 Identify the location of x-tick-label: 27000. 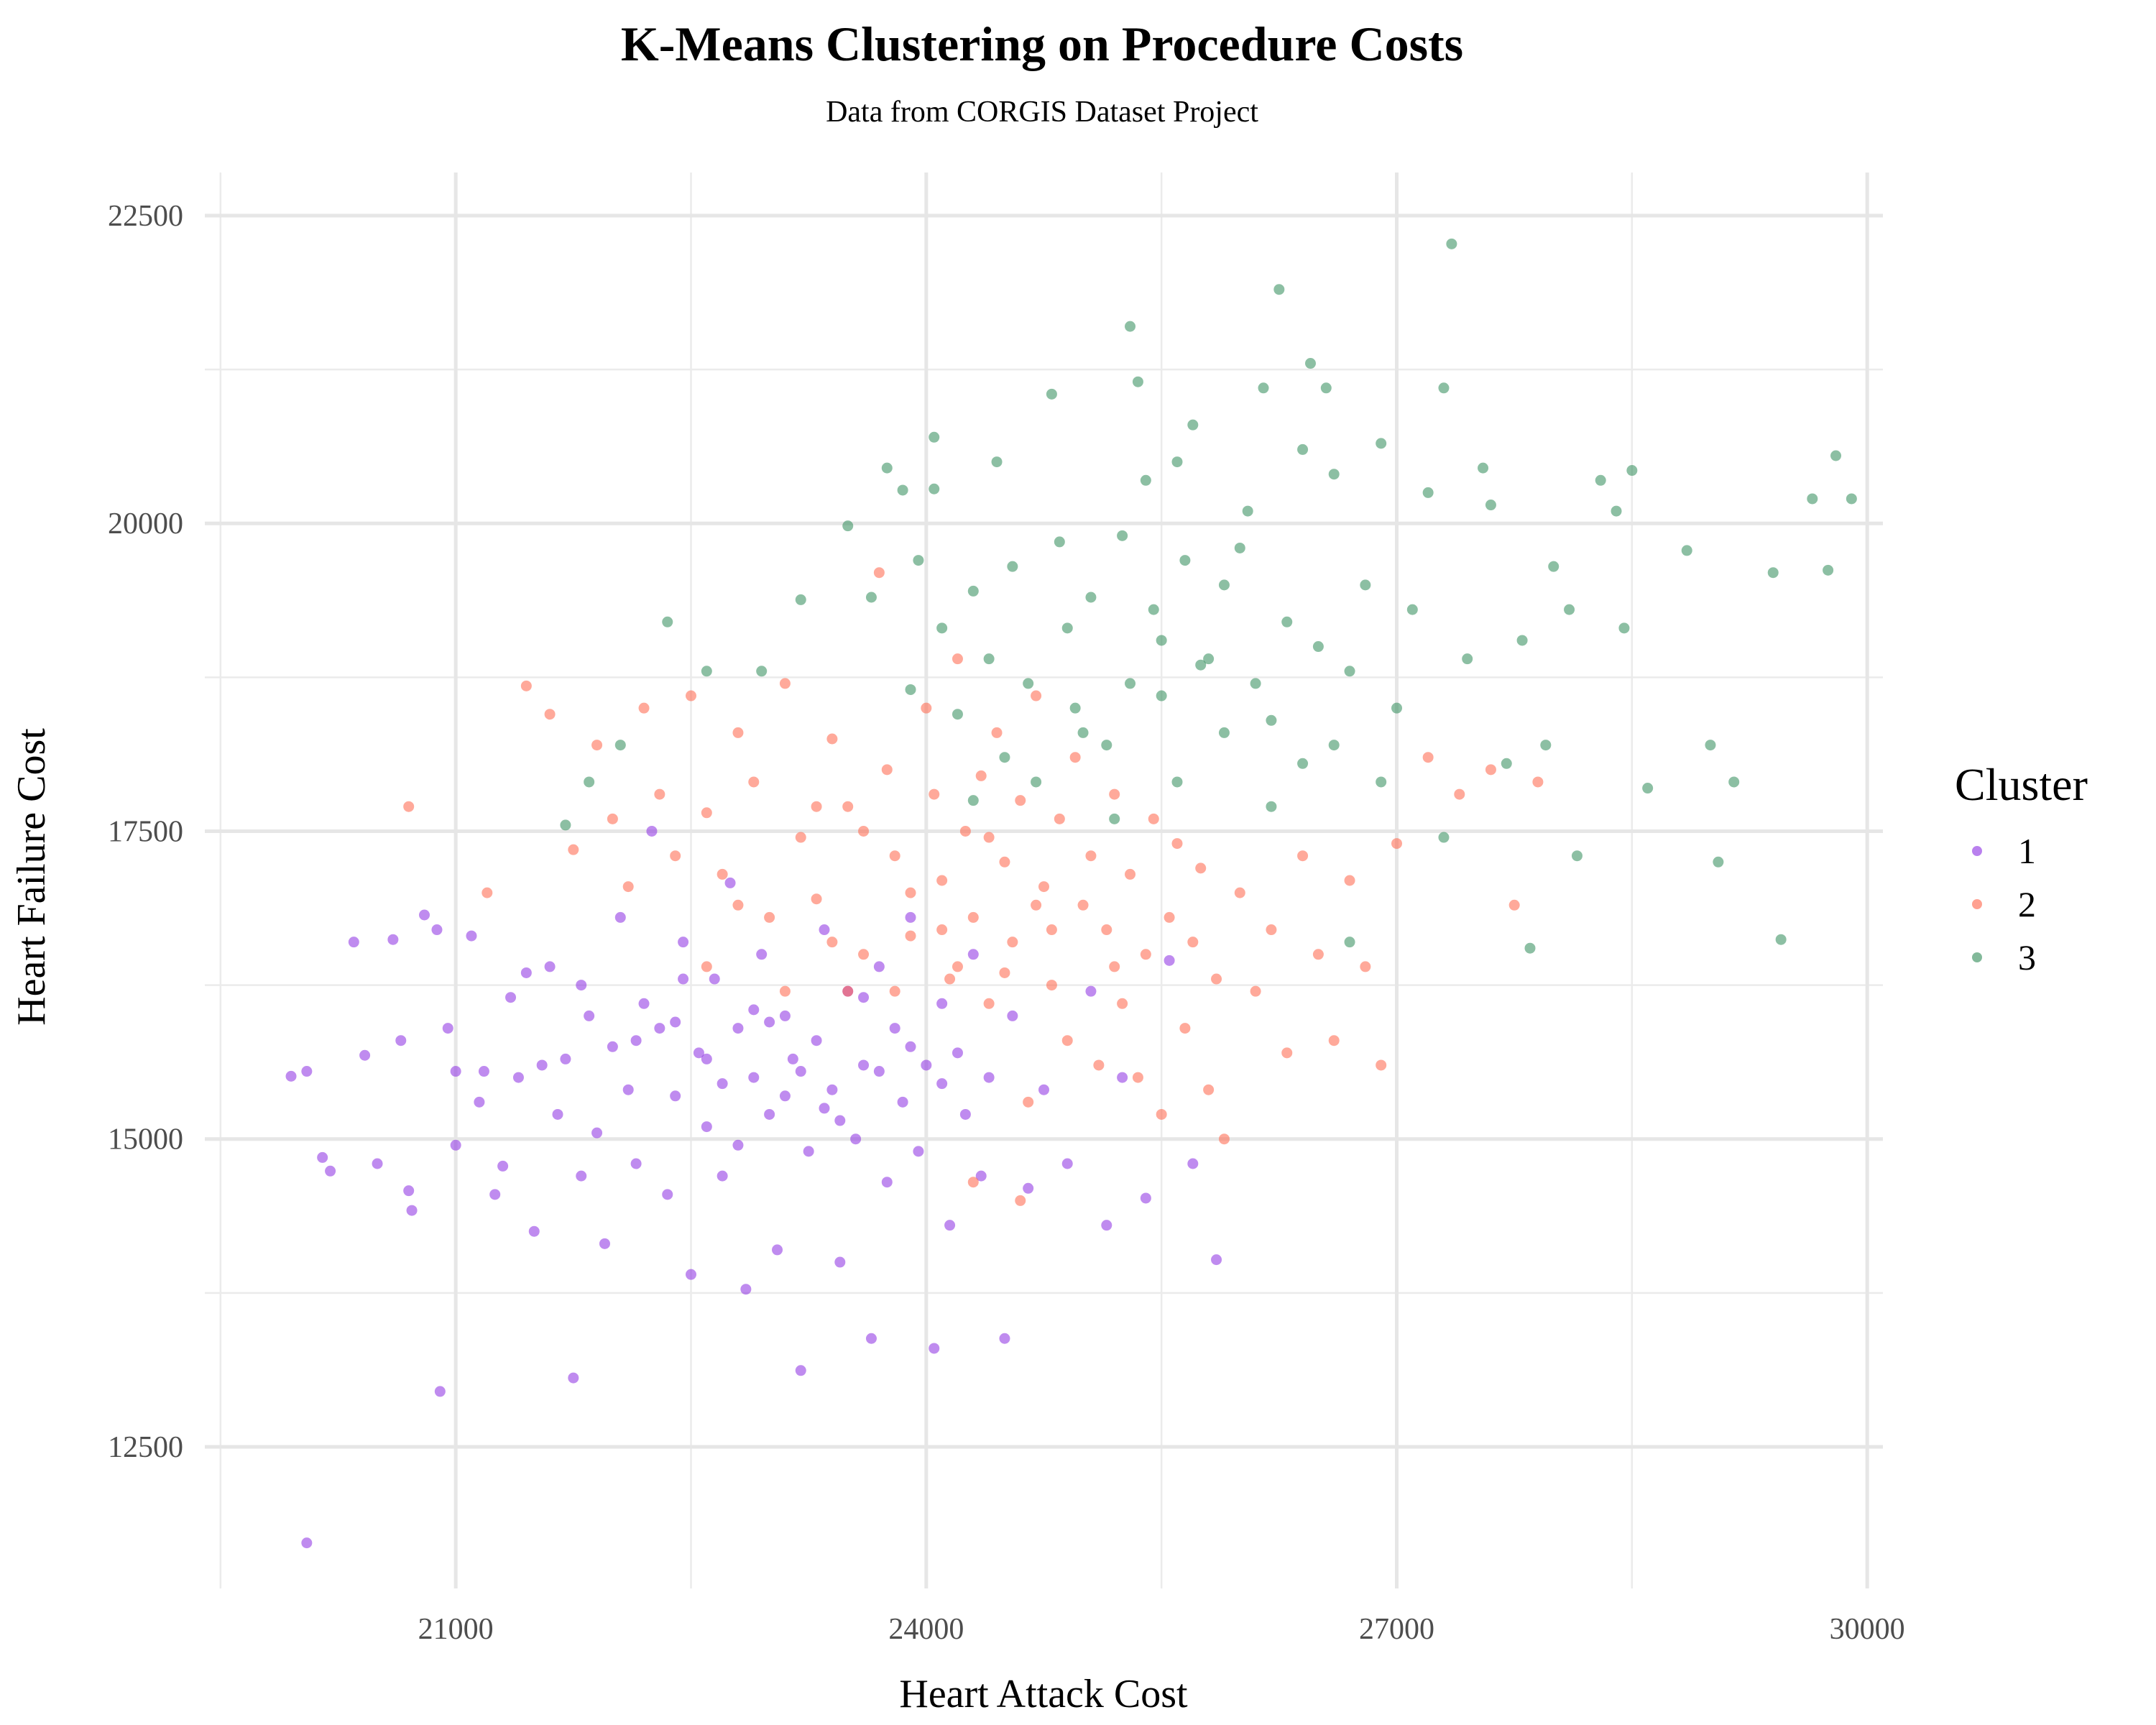
(1396, 1629).